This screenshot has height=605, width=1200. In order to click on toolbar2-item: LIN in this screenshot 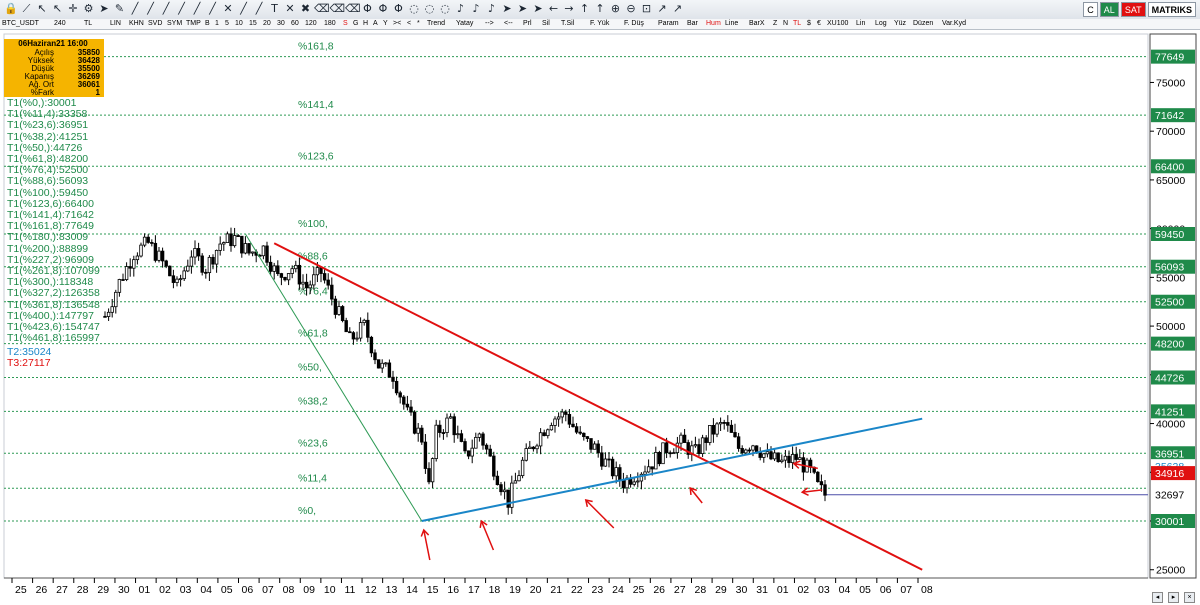, I will do `click(115, 23)`.